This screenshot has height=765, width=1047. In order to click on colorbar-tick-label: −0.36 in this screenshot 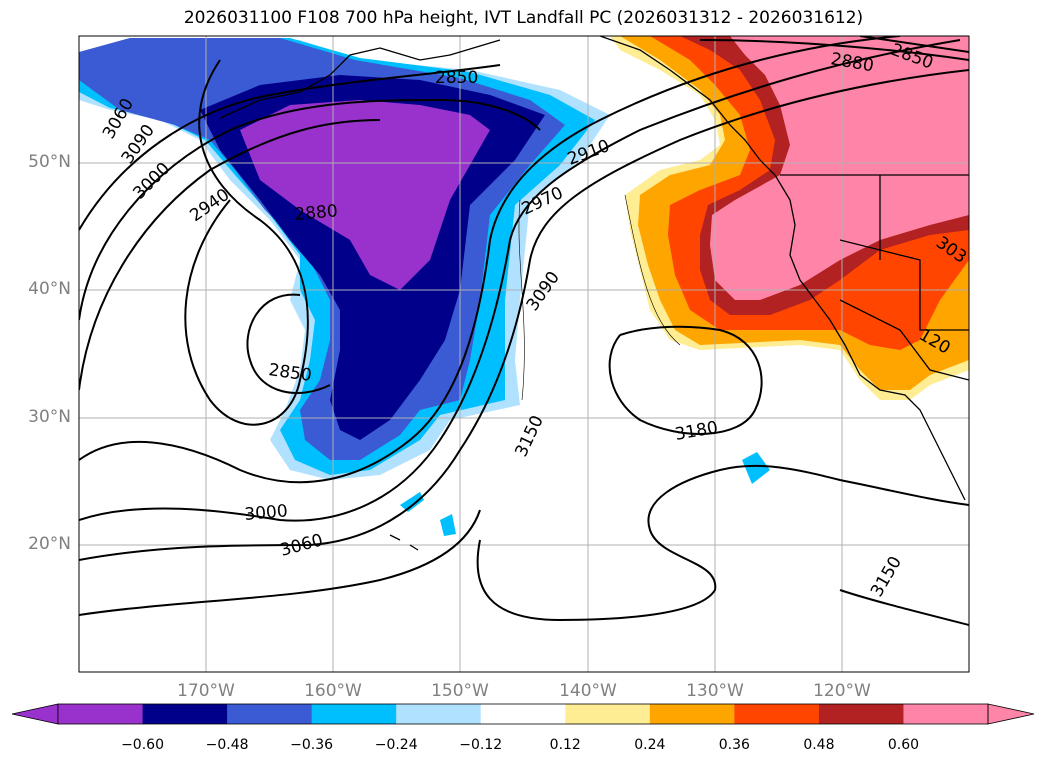, I will do `click(312, 745)`.